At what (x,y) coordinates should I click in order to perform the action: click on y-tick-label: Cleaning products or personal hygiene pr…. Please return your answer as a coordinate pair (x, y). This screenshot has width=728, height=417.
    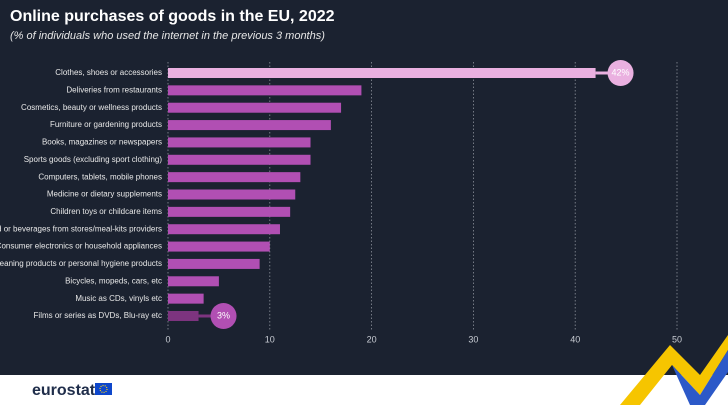
    Looking at the image, I should click on (81, 263).